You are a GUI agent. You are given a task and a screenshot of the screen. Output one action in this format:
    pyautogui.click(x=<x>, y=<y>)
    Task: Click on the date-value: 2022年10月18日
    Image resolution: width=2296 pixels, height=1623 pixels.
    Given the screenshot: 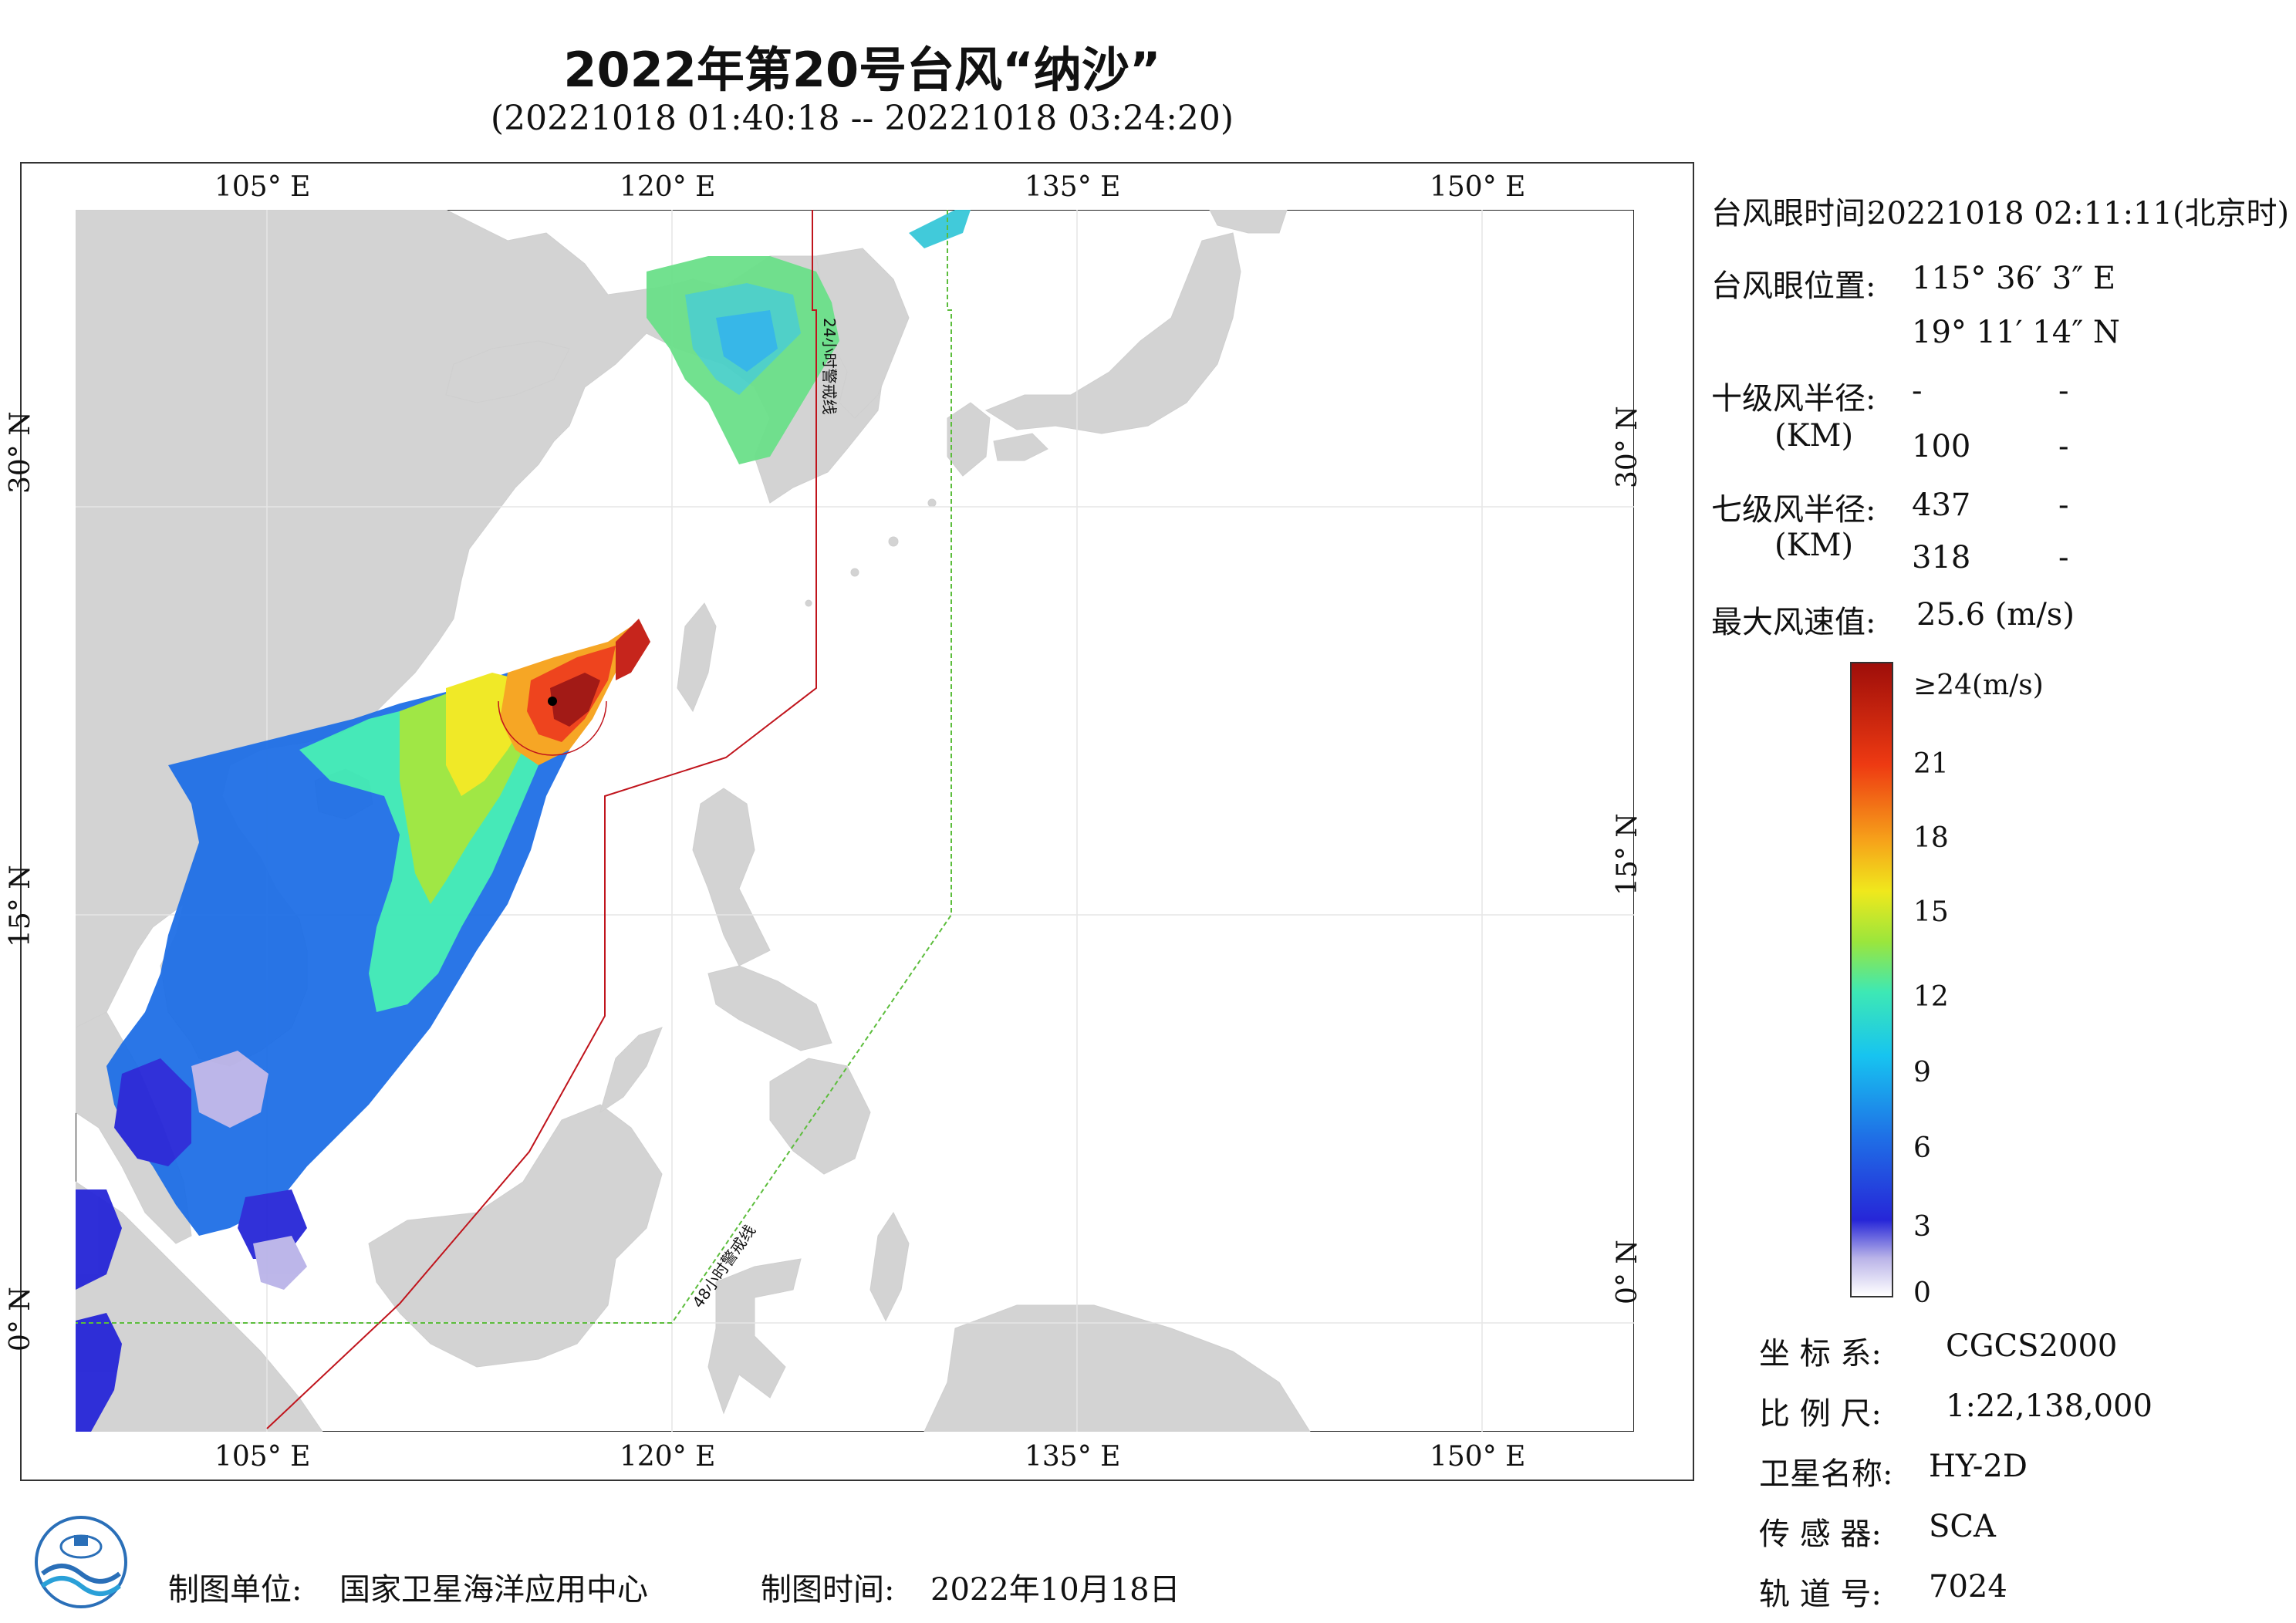 What is the action you would take?
    pyautogui.click(x=1055, y=1590)
    